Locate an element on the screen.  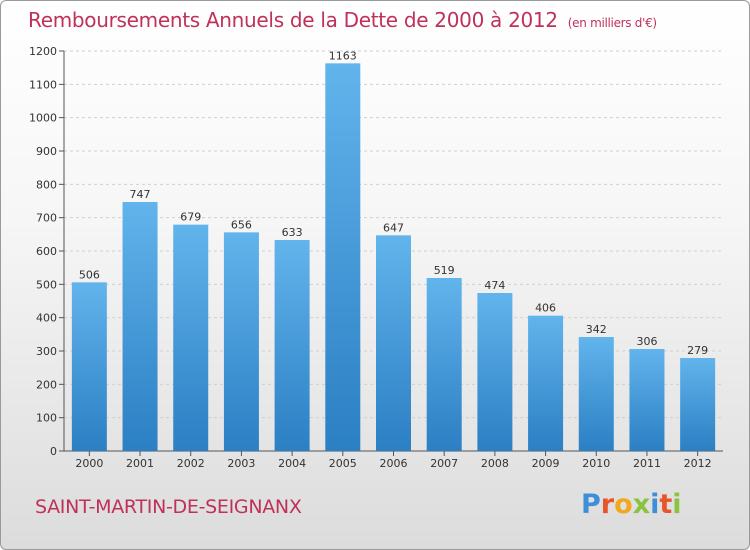
x-tick-label: 2002 is located at coordinates (191, 463).